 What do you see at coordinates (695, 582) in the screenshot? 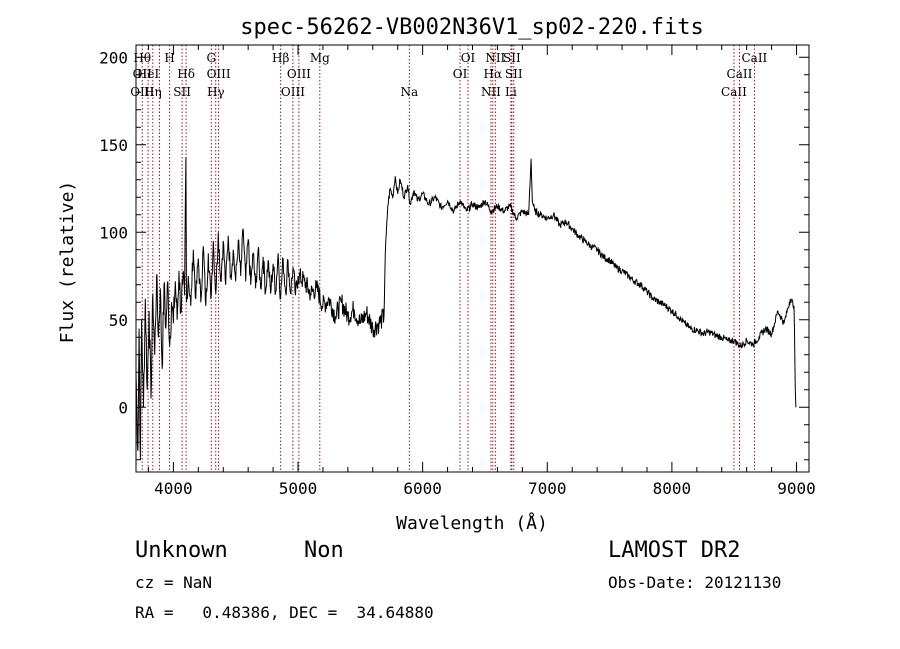
I see `obs-date-label: Obs-Date: 20121130` at bounding box center [695, 582].